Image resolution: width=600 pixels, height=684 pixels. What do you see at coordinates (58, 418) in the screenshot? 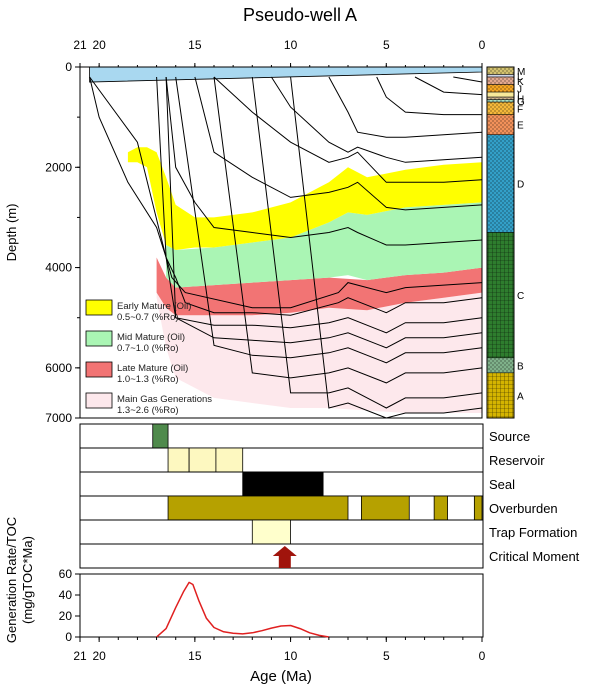
I see `depth-axis-tick-label: 7000` at bounding box center [58, 418].